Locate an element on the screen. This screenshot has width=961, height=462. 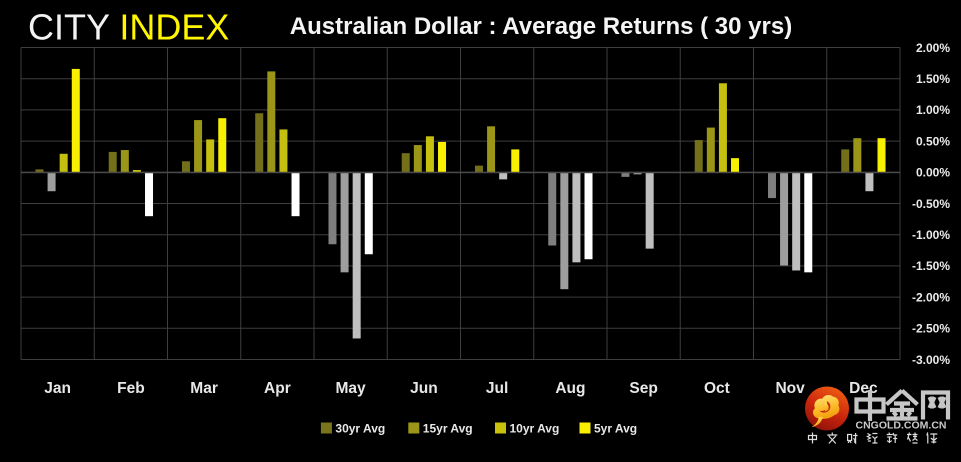
svg-text: Dec is located at coordinates (863, 388).